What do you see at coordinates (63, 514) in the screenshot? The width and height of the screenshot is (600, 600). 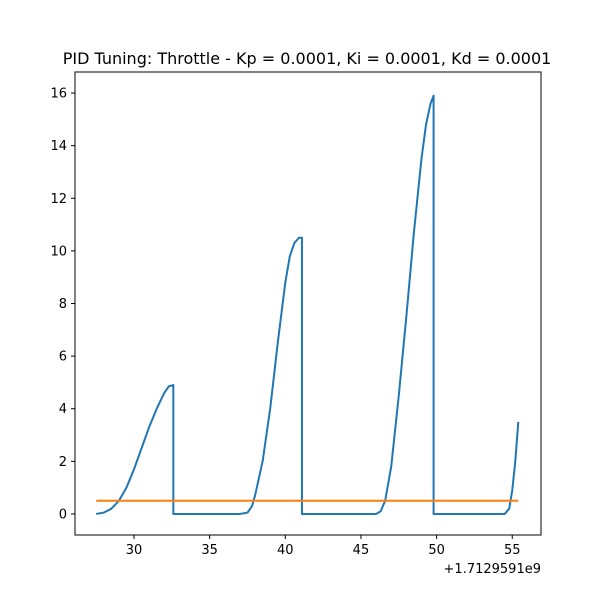 I see `y-tick-label: 0` at bounding box center [63, 514].